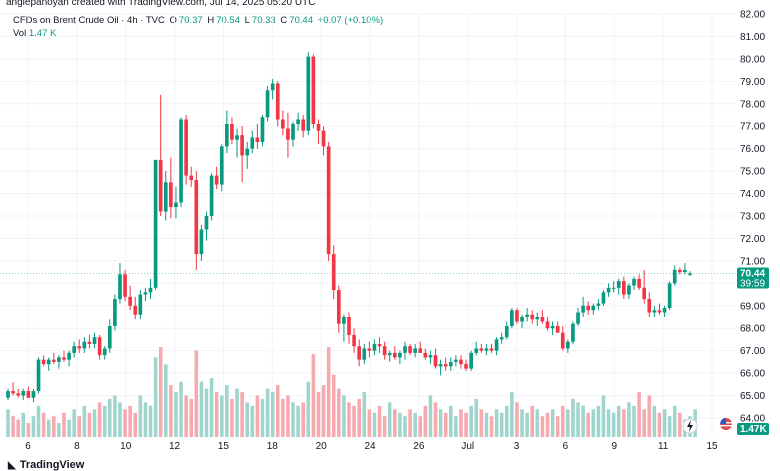 The image size is (780, 471). Describe the element at coordinates (517, 446) in the screenshot. I see `x-tick-label: 3` at that location.